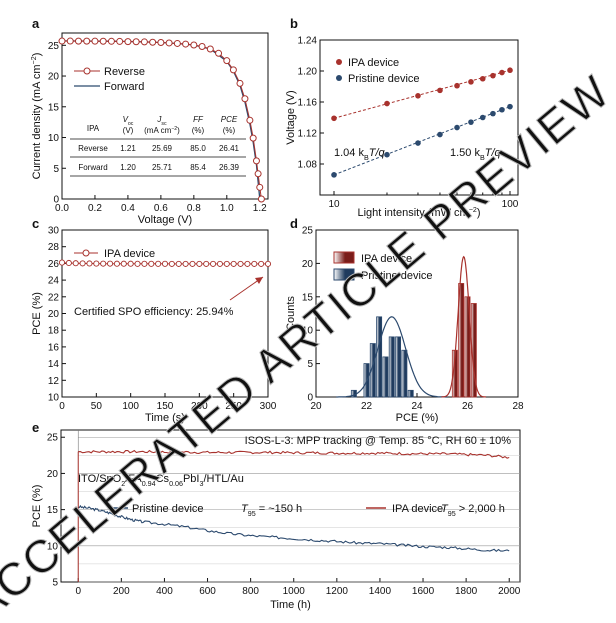 This screenshot has height=623, width=616. What do you see at coordinates (250, 591) in the screenshot?
I see `x-tick-label: 800` at bounding box center [250, 591].